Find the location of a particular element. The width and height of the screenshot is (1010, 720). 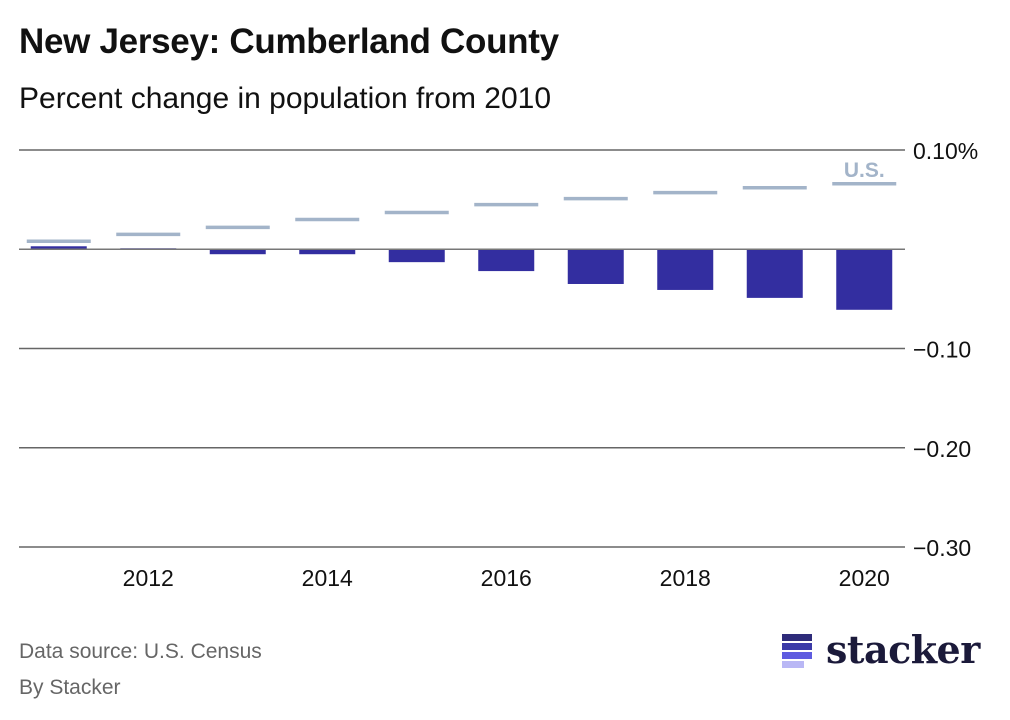

y-tick-label: −0.10 is located at coordinates (942, 350).